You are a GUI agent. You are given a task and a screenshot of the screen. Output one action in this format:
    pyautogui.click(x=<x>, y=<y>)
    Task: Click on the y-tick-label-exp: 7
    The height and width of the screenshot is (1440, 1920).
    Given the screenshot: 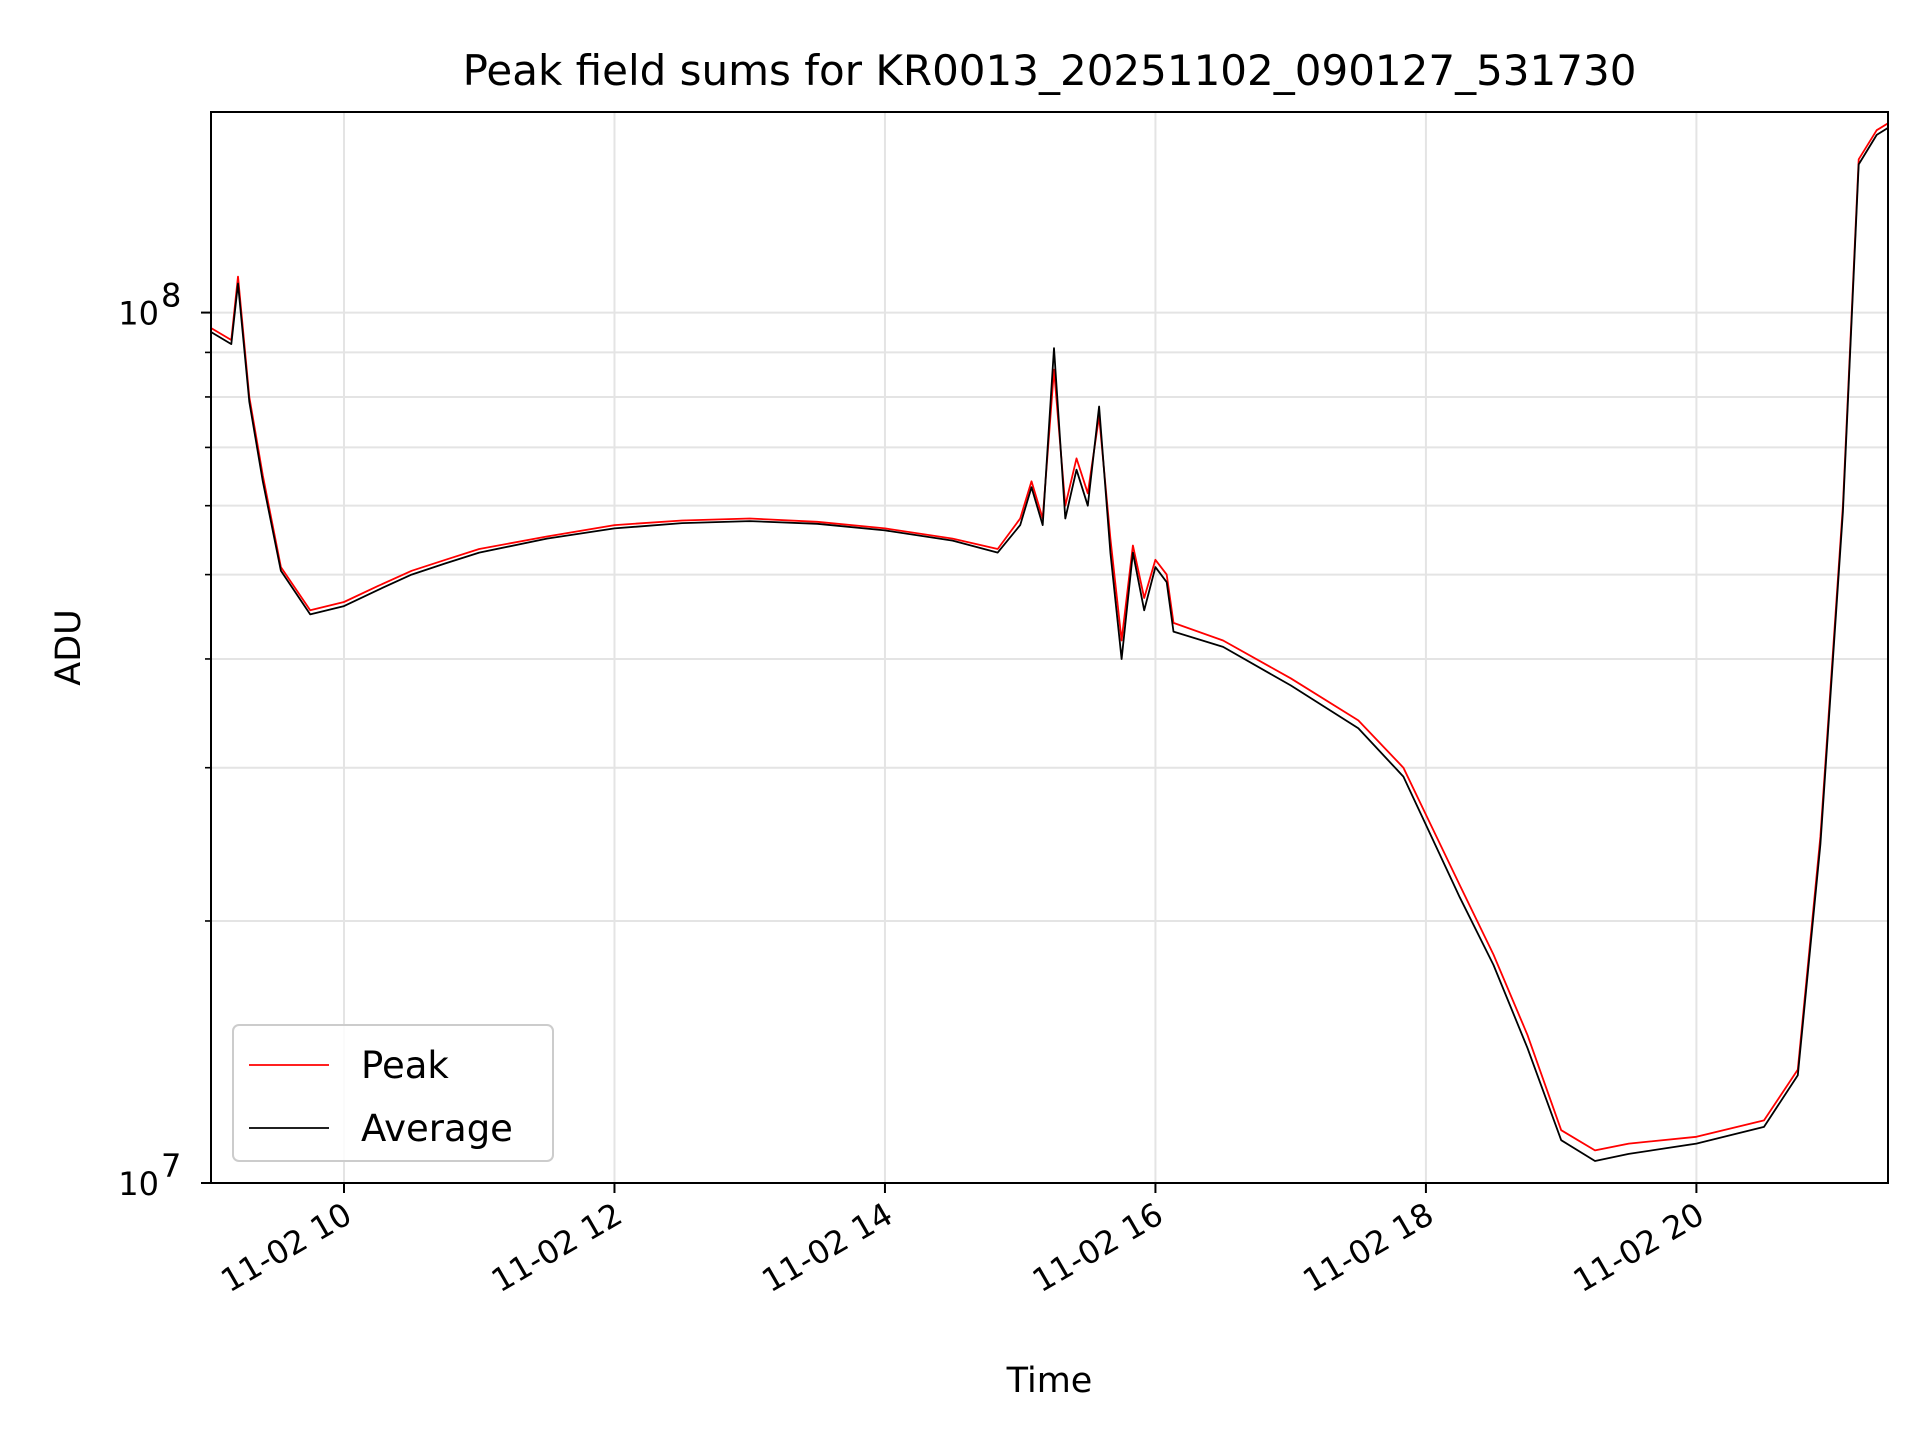 What is the action you would take?
    pyautogui.click(x=171, y=1166)
    